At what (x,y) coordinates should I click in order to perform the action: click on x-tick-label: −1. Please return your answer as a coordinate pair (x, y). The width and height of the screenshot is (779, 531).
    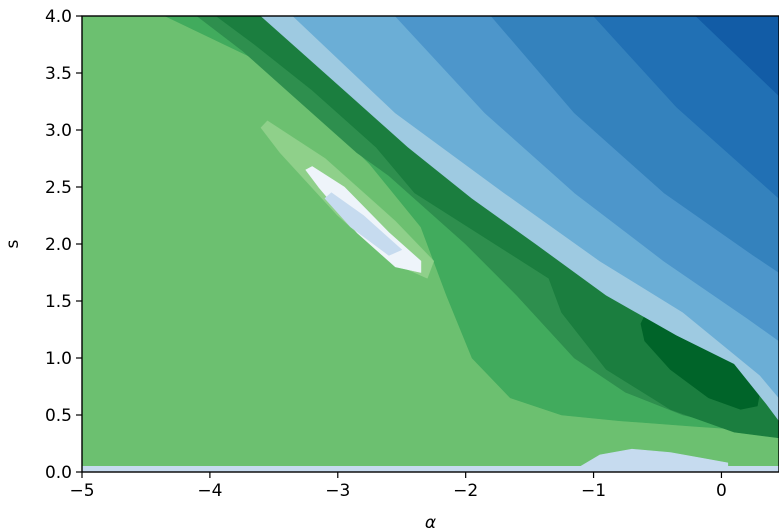
    Looking at the image, I should click on (593, 491).